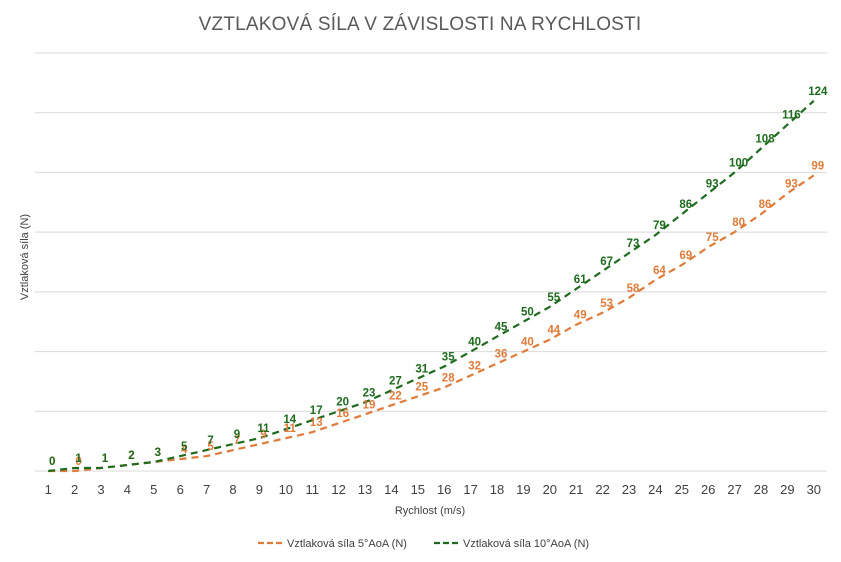  Describe the element at coordinates (712, 238) in the screenshot. I see `data-label: 75` at that location.